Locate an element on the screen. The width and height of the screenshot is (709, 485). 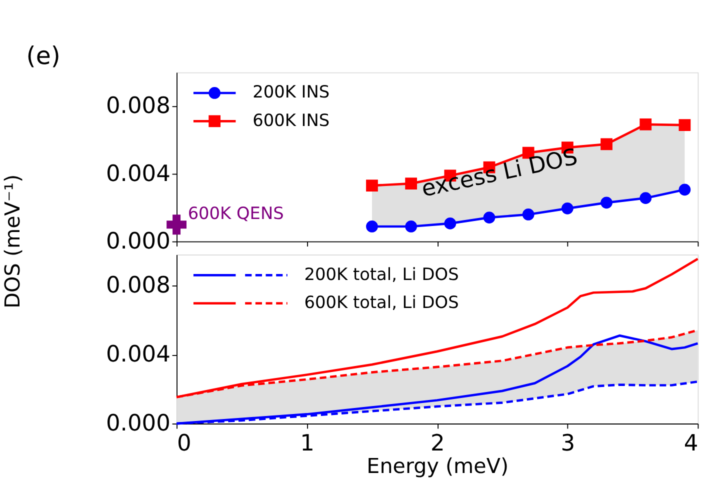
text: (e) is located at coordinates (43, 55).